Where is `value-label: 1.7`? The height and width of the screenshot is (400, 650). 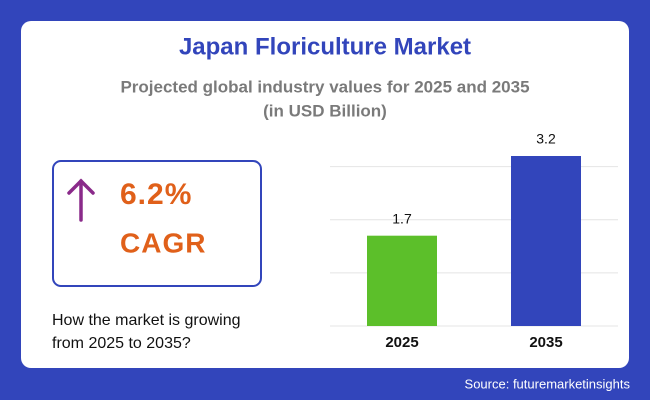 value-label: 1.7 is located at coordinates (402, 218).